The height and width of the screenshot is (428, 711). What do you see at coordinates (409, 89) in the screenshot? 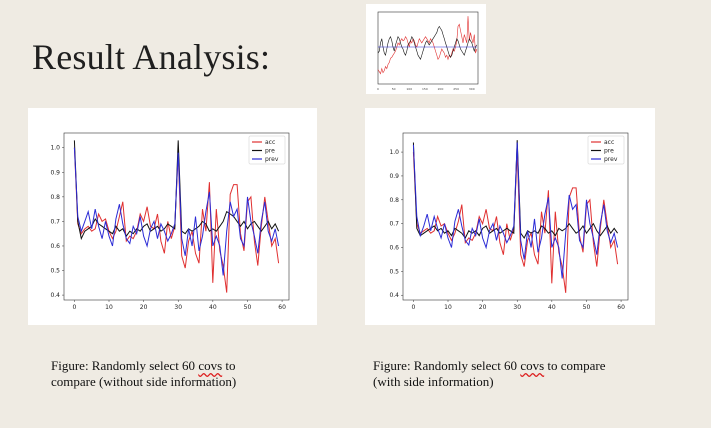
I see `thumb-x-tick-label: 100` at bounding box center [409, 89].